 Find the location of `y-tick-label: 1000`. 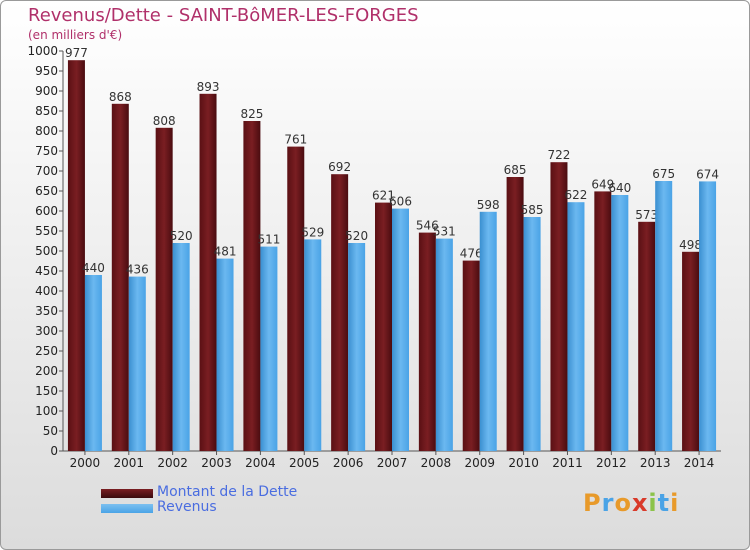

y-tick-label: 1000 is located at coordinates (42, 51).